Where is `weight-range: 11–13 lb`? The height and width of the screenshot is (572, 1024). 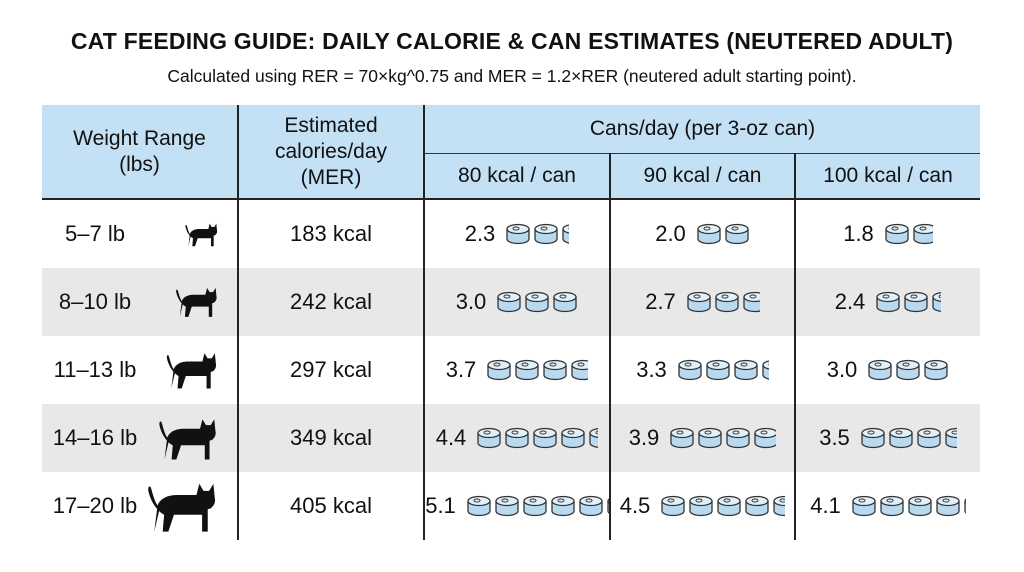
weight-range: 11–13 lb is located at coordinates (95, 369).